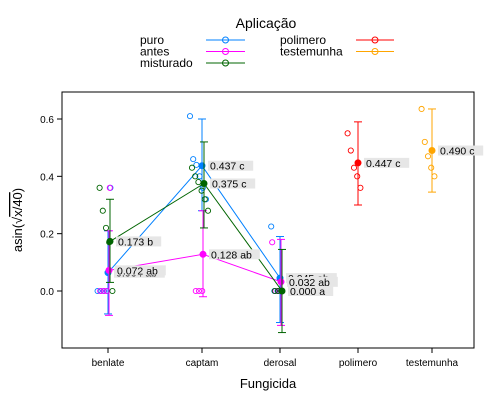 The height and width of the screenshot is (400, 500). Describe the element at coordinates (337, 40) in the screenshot. I see `legend-entry: polimero` at that location.